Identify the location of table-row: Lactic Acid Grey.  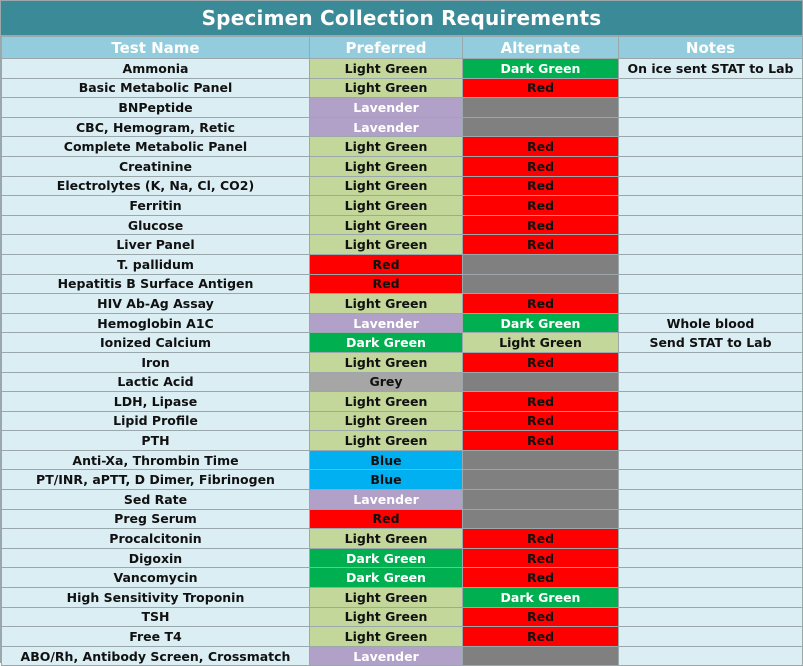
(402, 382).